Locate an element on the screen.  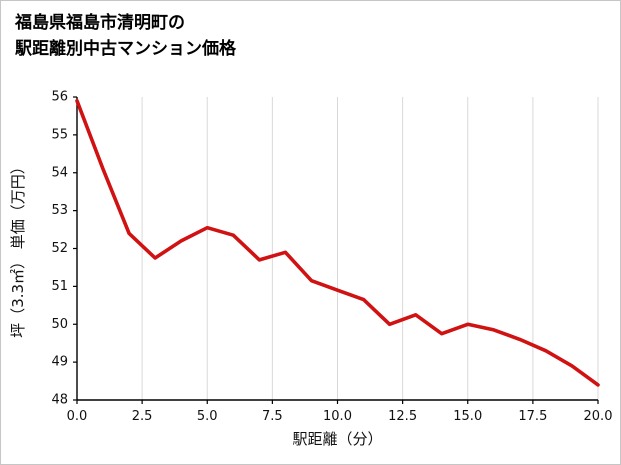
y-tick-label: 48 is located at coordinates (59, 400).